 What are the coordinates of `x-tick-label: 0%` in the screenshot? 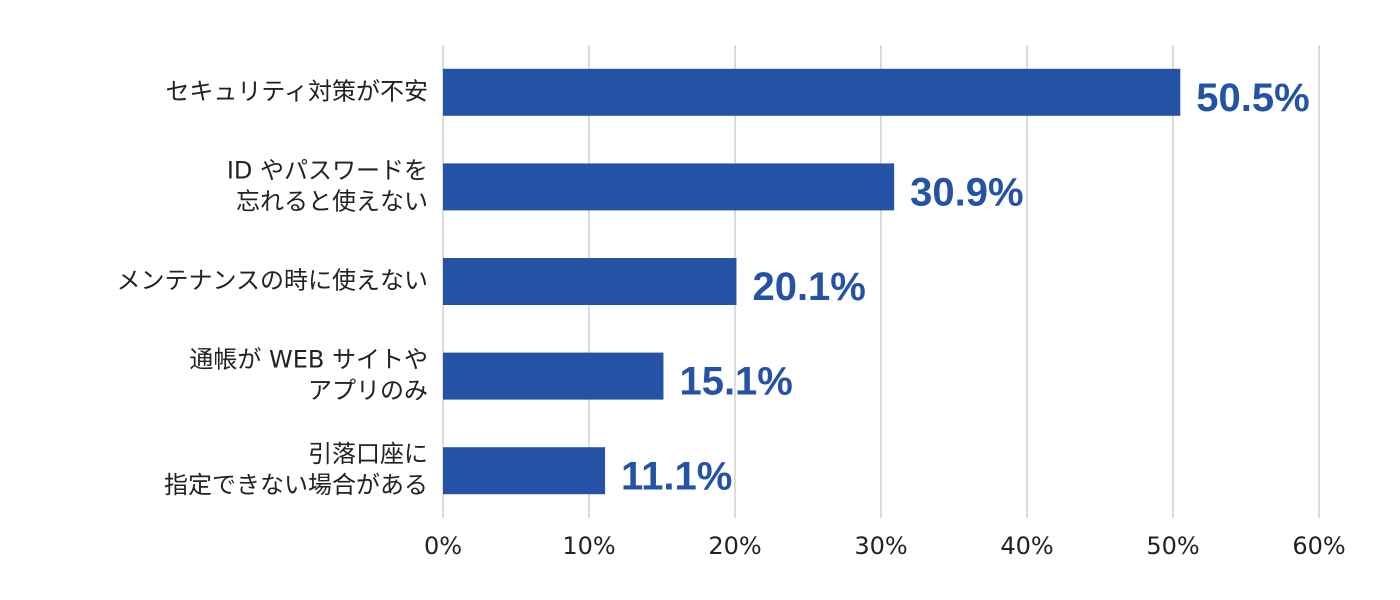 It's located at (443, 546).